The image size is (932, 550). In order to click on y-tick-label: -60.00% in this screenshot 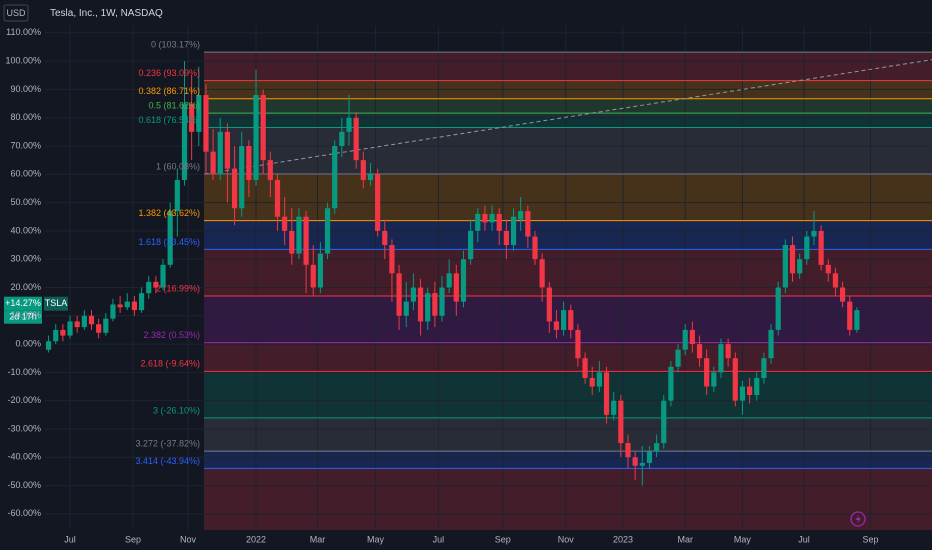, I will do `click(24, 513)`.